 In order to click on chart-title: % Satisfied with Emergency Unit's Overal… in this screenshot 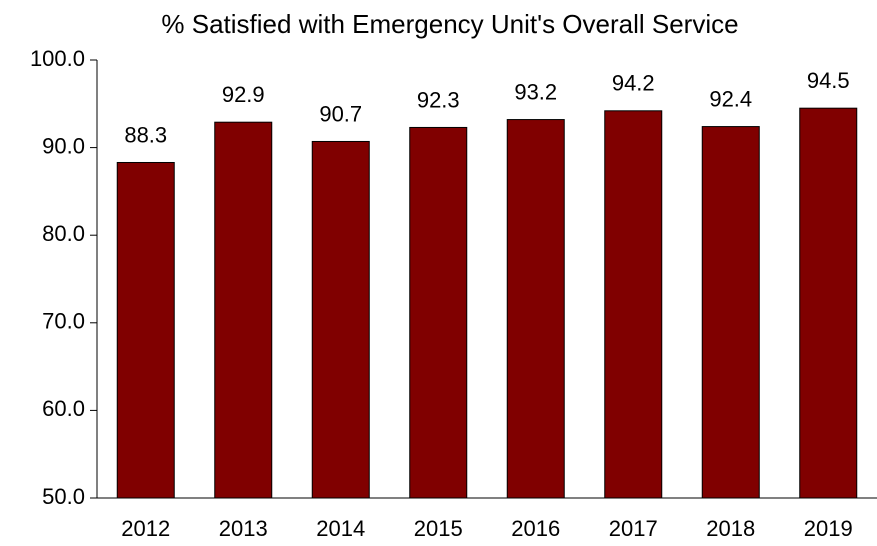, I will do `click(449, 24)`.